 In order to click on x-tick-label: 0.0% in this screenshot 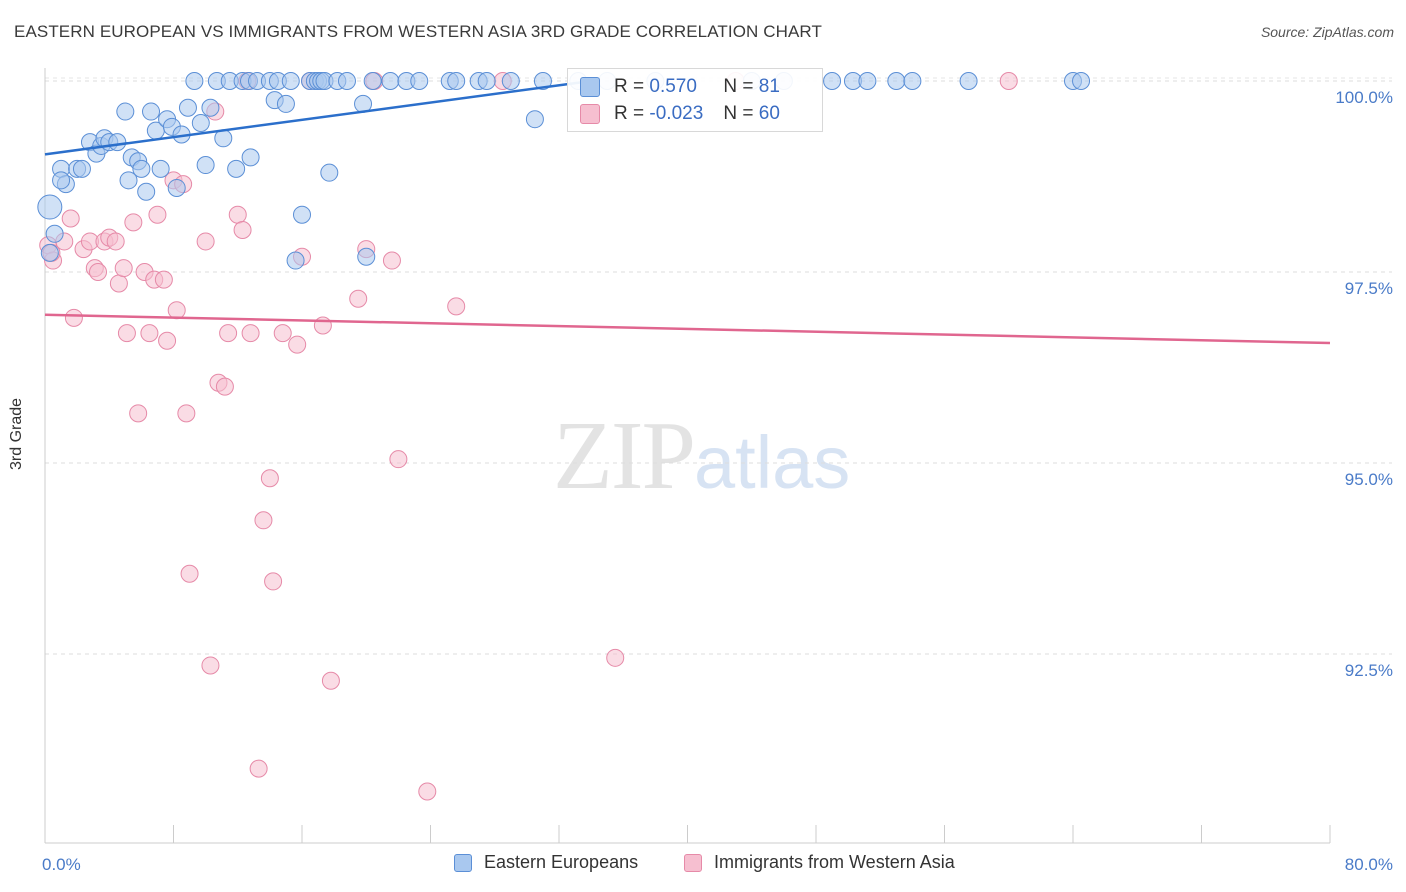, I will do `click(61, 864)`.